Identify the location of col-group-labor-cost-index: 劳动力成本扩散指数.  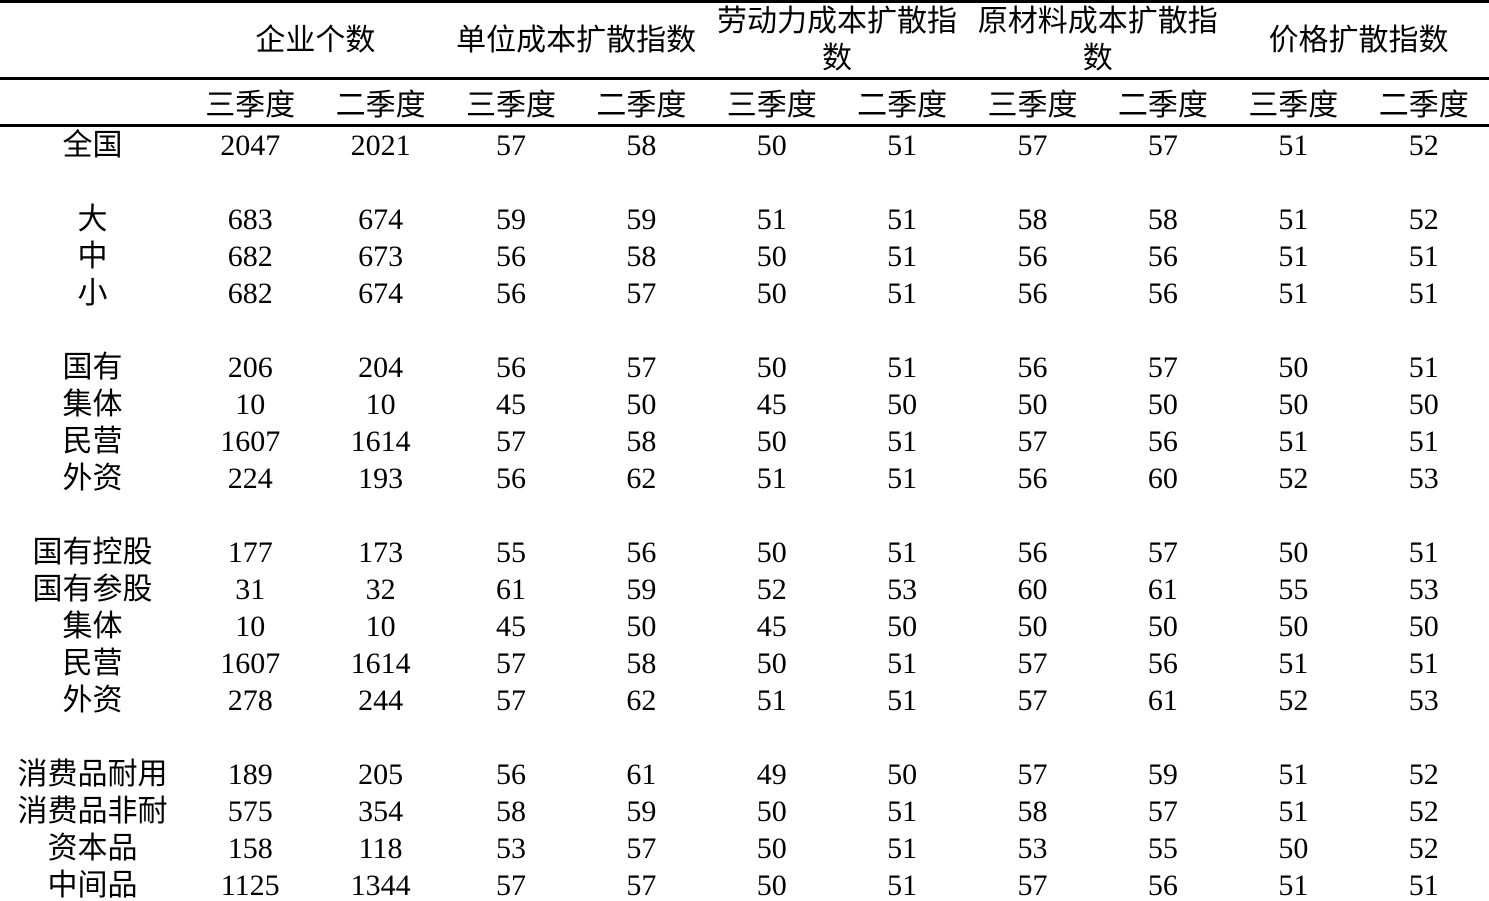
(836, 40).